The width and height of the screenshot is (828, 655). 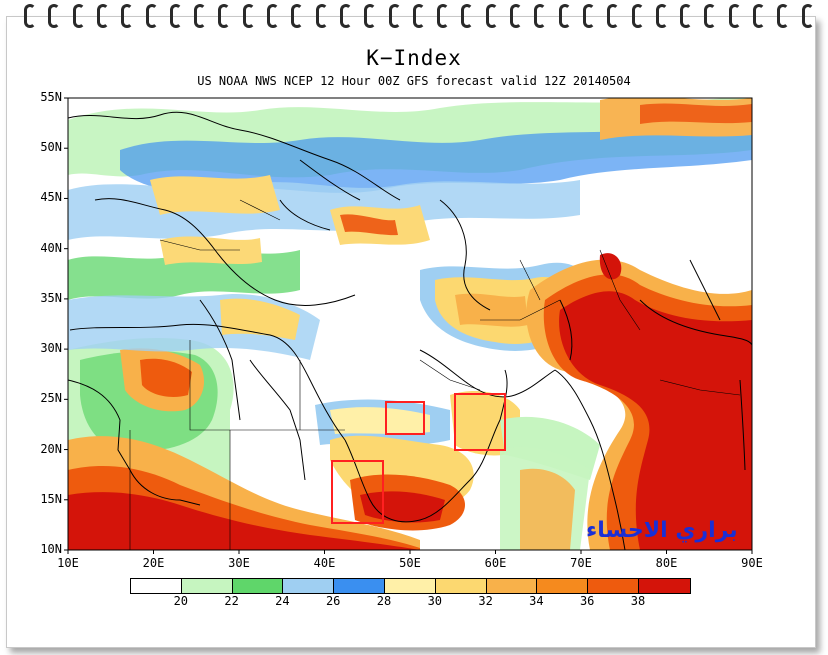 What do you see at coordinates (51, 448) in the screenshot?
I see `lat-label: 20N` at bounding box center [51, 448].